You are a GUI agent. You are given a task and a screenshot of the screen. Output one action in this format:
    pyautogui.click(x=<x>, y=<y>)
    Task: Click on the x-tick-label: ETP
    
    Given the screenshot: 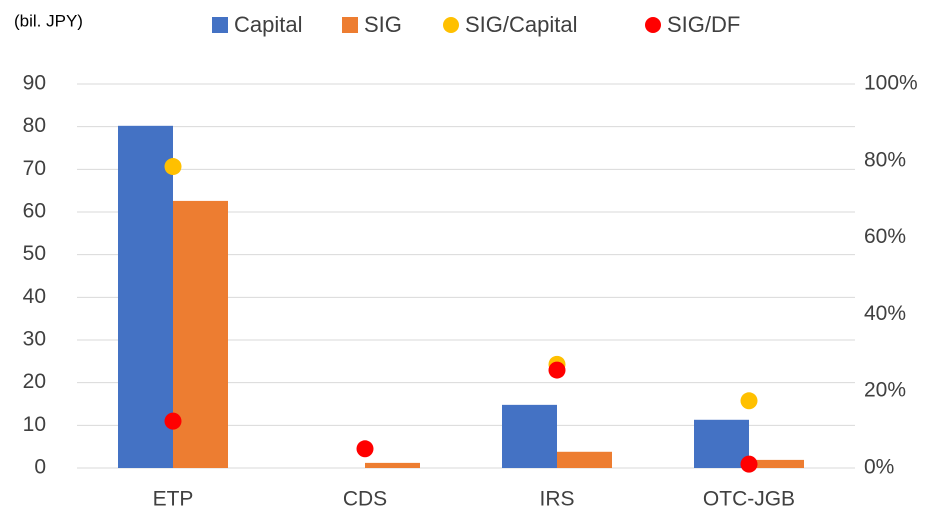 What is the action you would take?
    pyautogui.click(x=173, y=499)
    